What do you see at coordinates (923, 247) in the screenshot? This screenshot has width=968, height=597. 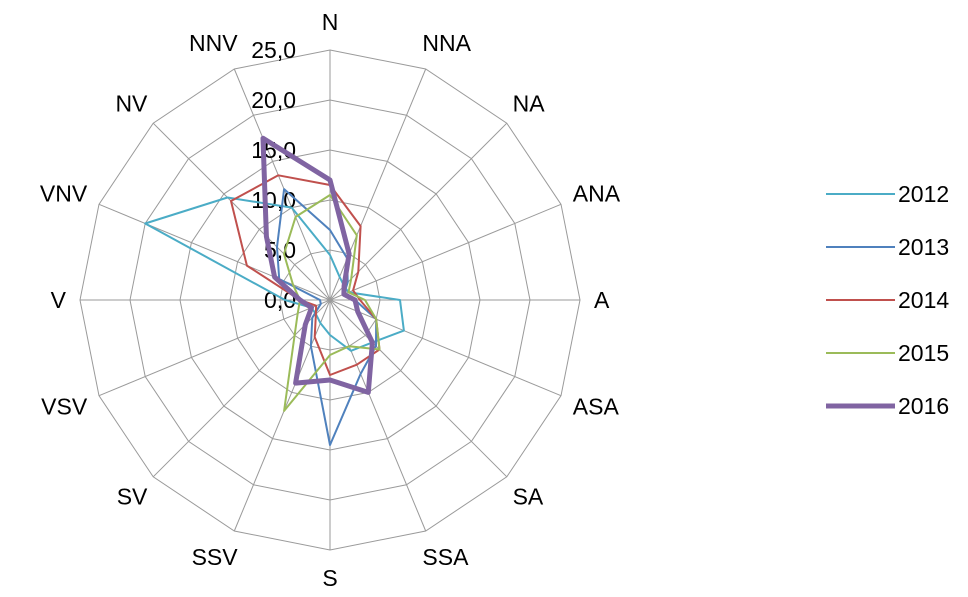 I see `legend-label-2013: 2013` at bounding box center [923, 247].